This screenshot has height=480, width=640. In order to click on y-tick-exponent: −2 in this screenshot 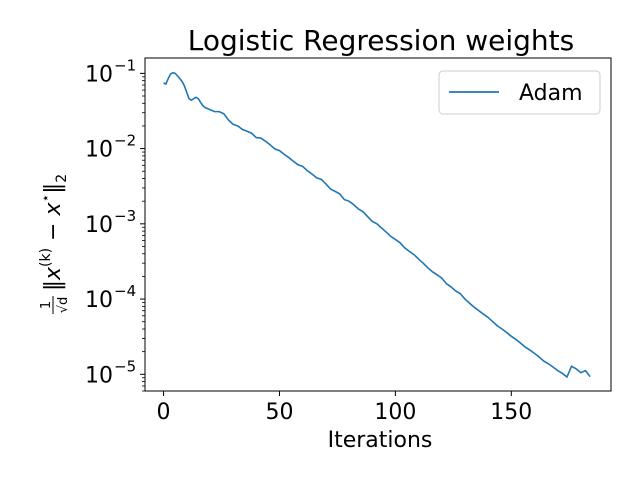, I will do `click(125, 141)`.